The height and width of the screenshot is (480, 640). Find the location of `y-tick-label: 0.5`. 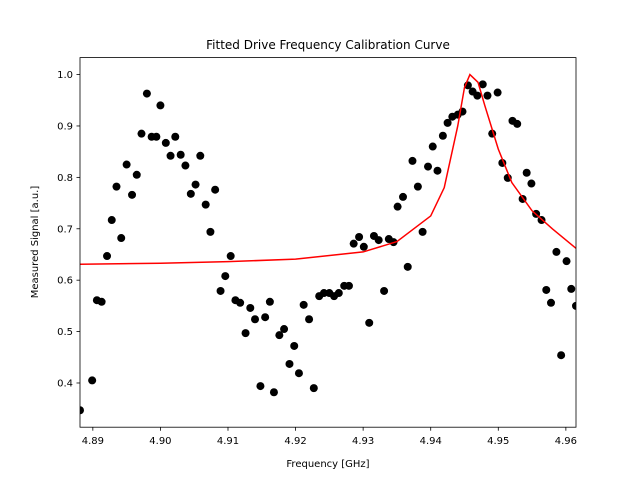

y-tick-label: 0.5 is located at coordinates (65, 332).